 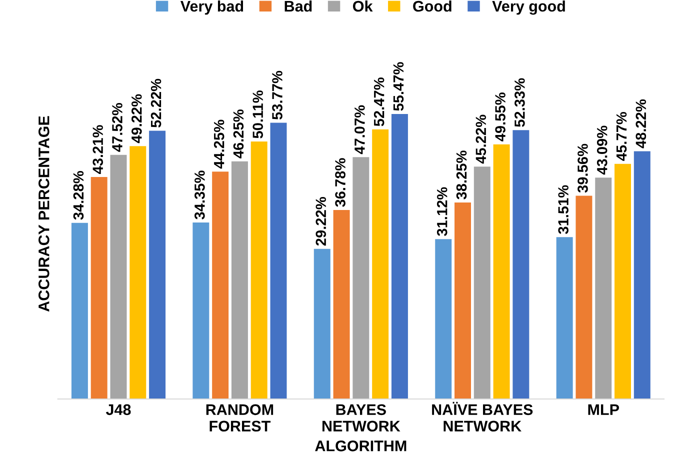 I want to click on data-label: 36.78%, so click(x=340, y=182).